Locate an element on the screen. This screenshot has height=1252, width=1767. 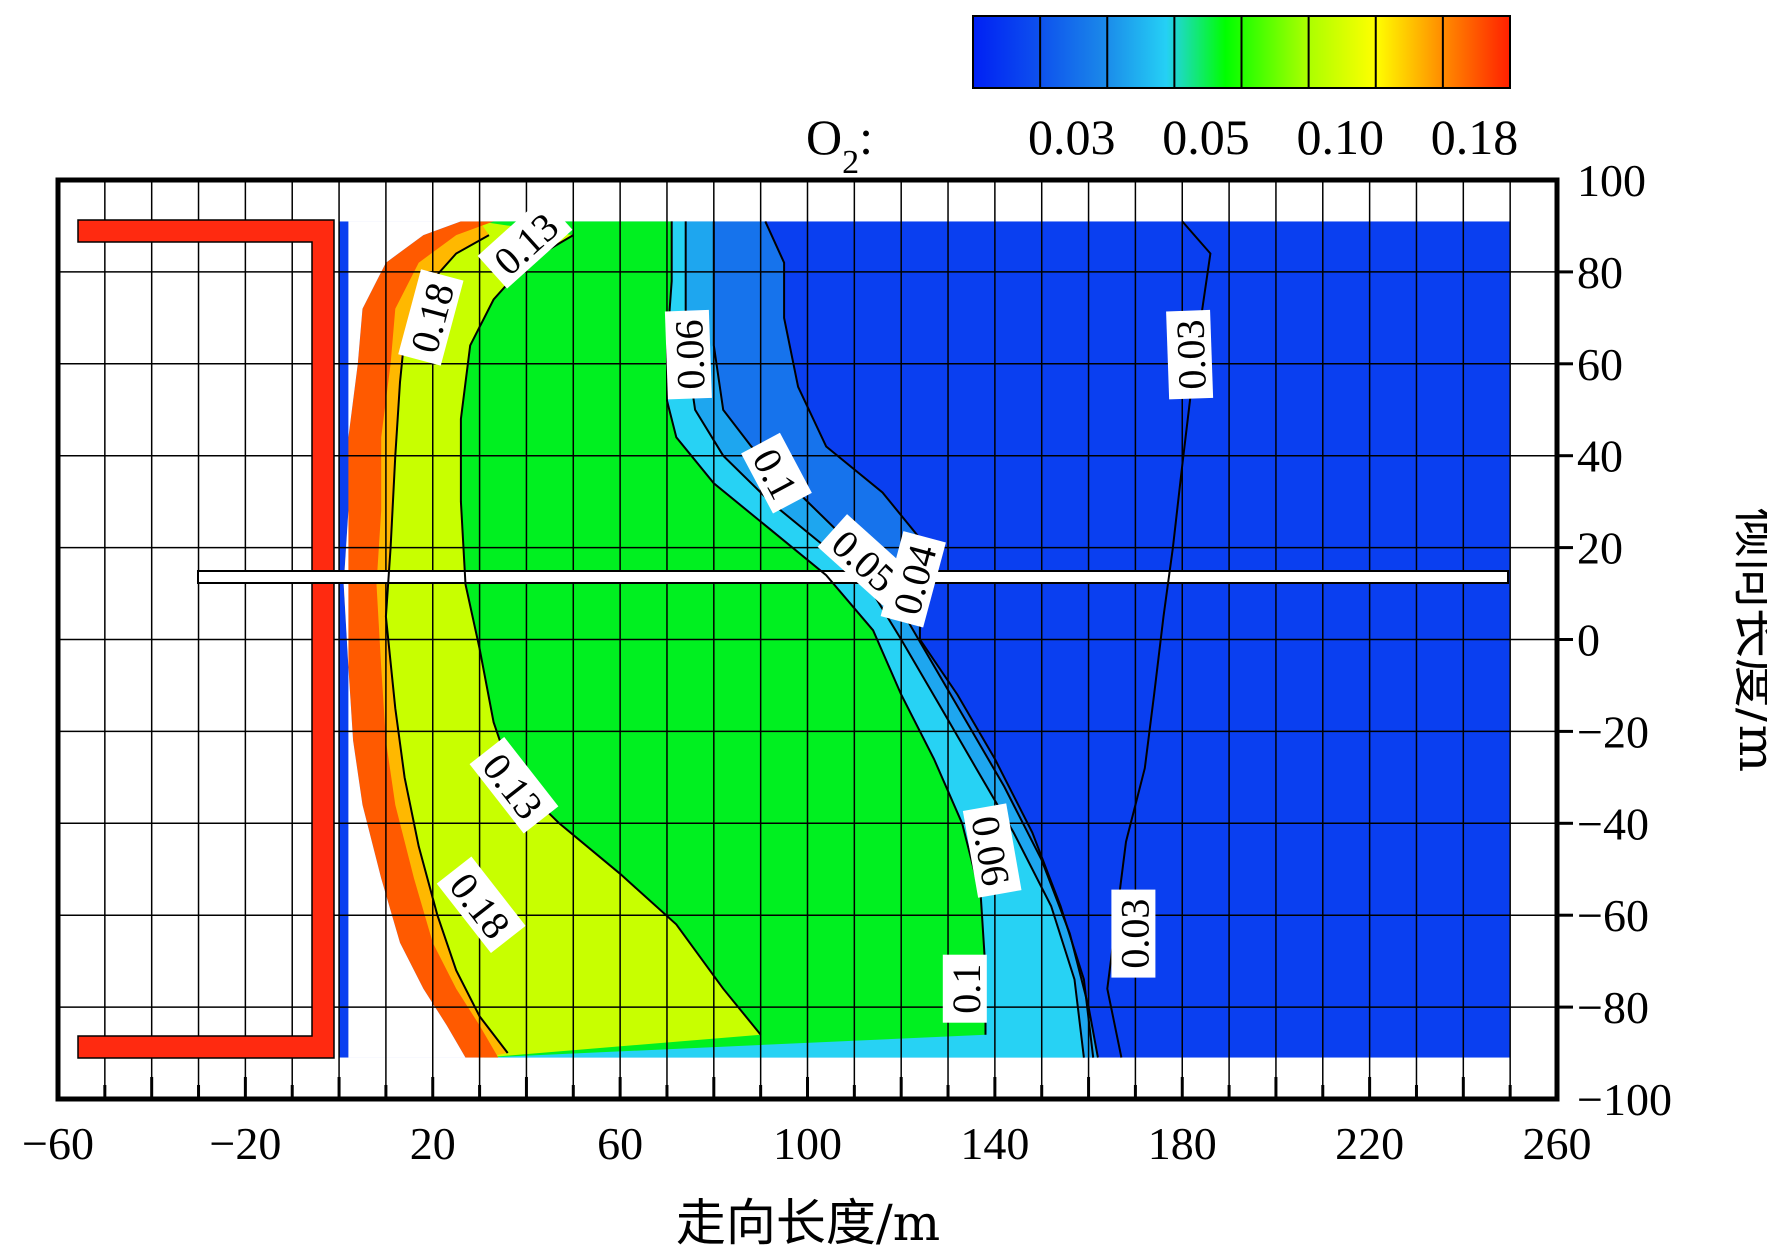
field-band-edge is located at coordinates (421, 639).